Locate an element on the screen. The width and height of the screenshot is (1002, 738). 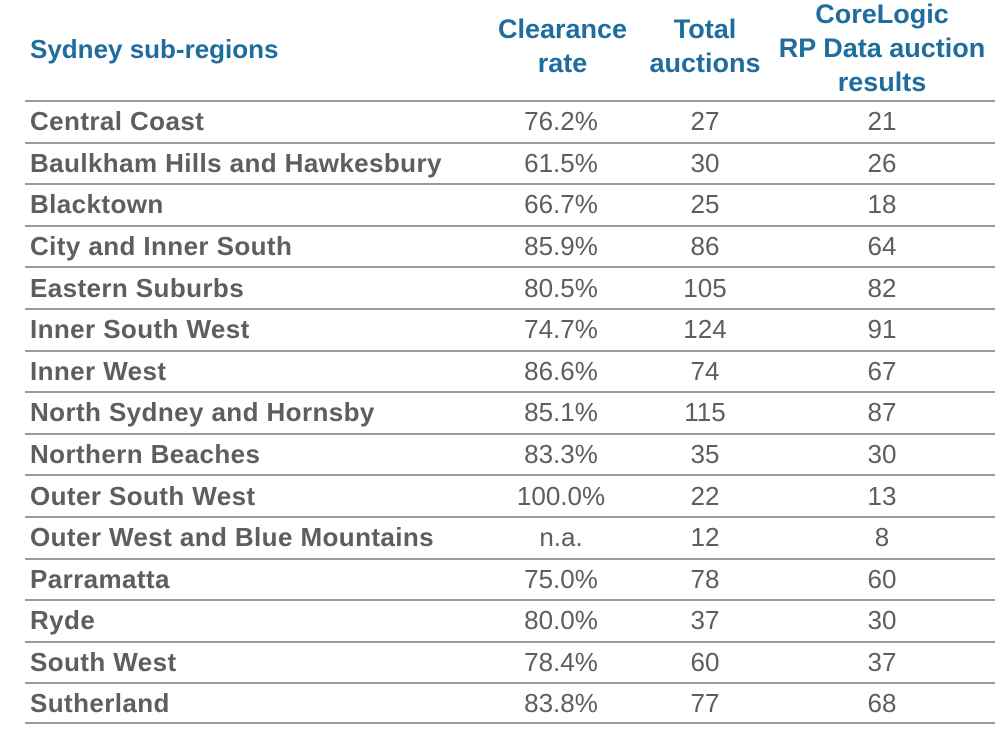
header-total-line2: auctions is located at coordinates (705, 63).